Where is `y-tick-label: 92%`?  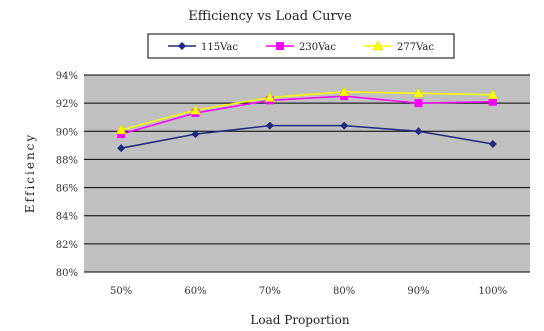 y-tick-label: 92% is located at coordinates (67, 104).